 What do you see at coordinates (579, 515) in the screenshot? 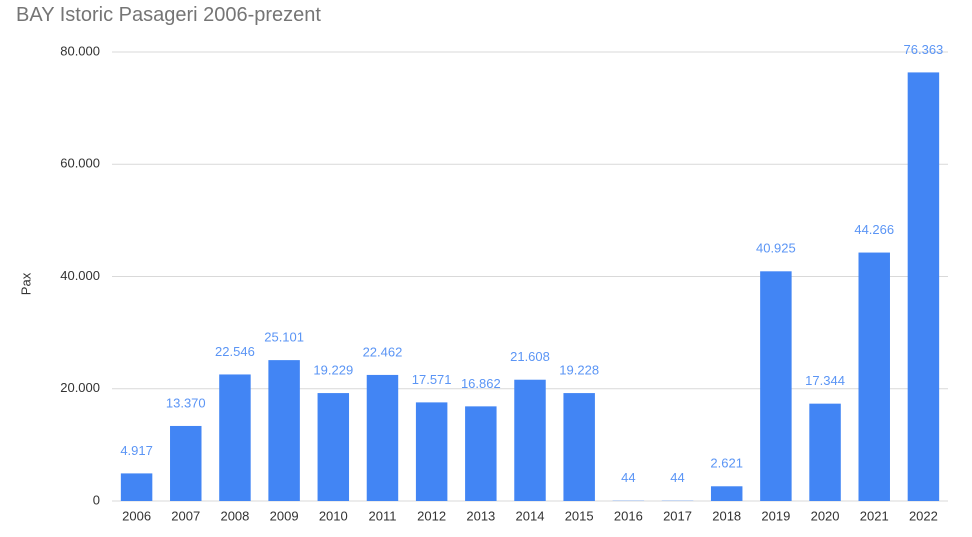
I see `x-tick-label: 2015` at bounding box center [579, 515].